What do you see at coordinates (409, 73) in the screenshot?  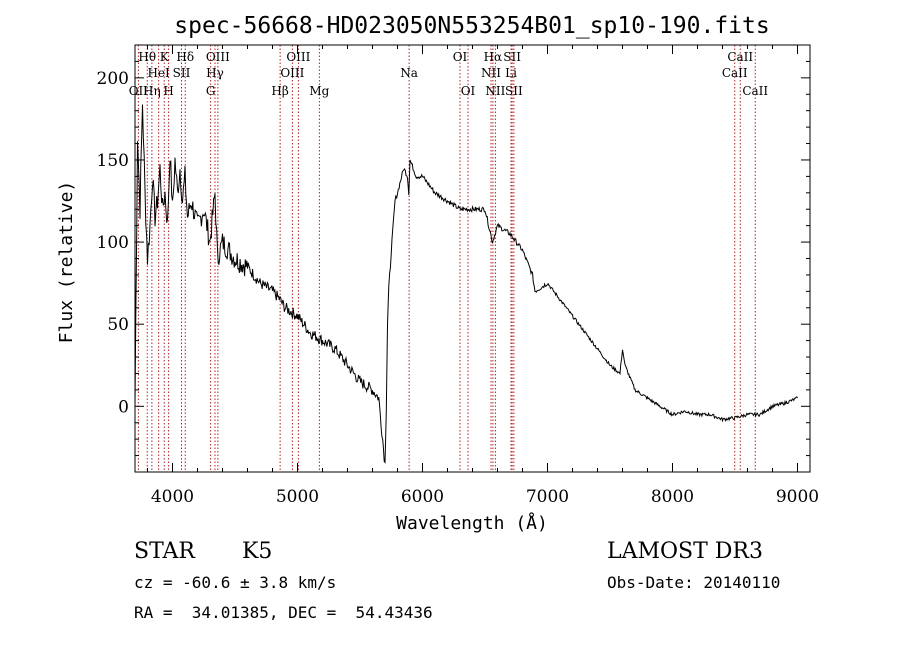 I see `spectral-line-label: Na` at bounding box center [409, 73].